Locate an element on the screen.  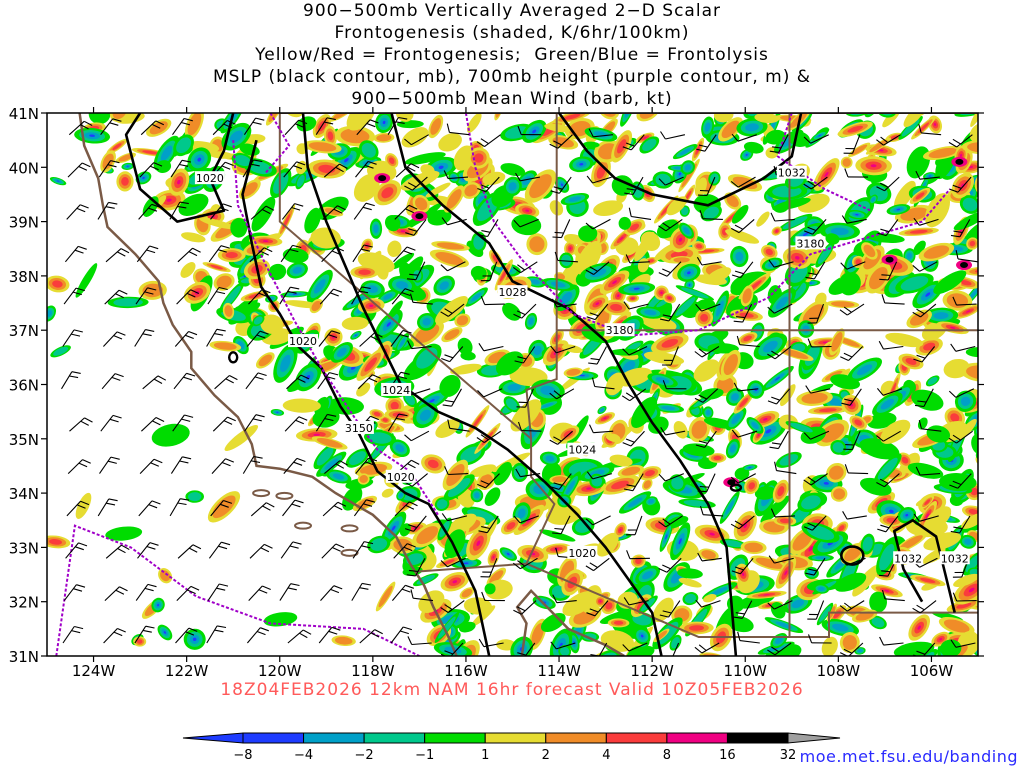
lon-tick-label: 108W is located at coordinates (839, 671).